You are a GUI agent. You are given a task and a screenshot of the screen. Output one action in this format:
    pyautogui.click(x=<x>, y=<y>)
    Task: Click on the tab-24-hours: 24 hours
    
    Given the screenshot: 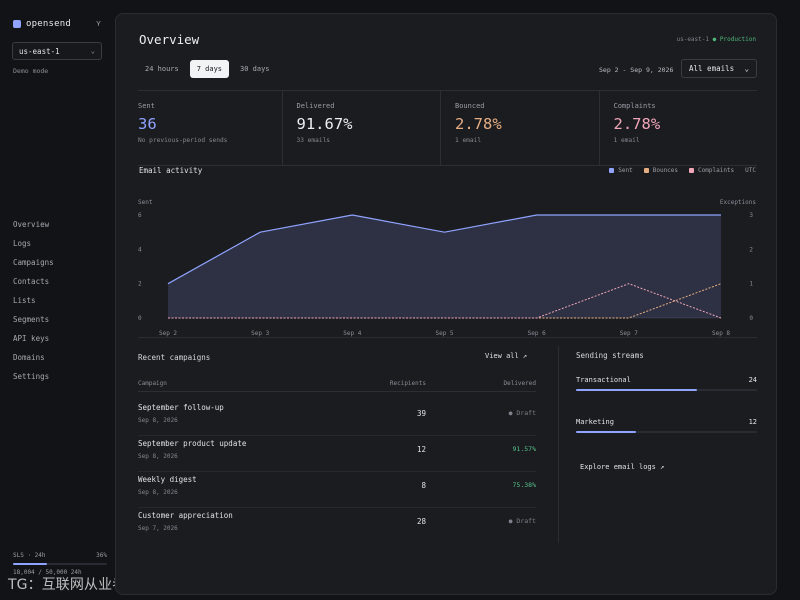 What is the action you would take?
    pyautogui.click(x=162, y=69)
    